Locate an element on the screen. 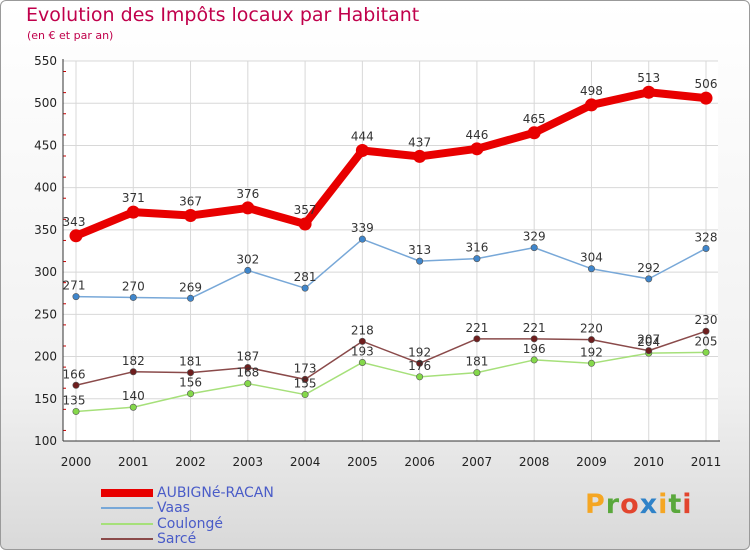 The image size is (750, 550). y-tick-label: 450 is located at coordinates (45, 145).